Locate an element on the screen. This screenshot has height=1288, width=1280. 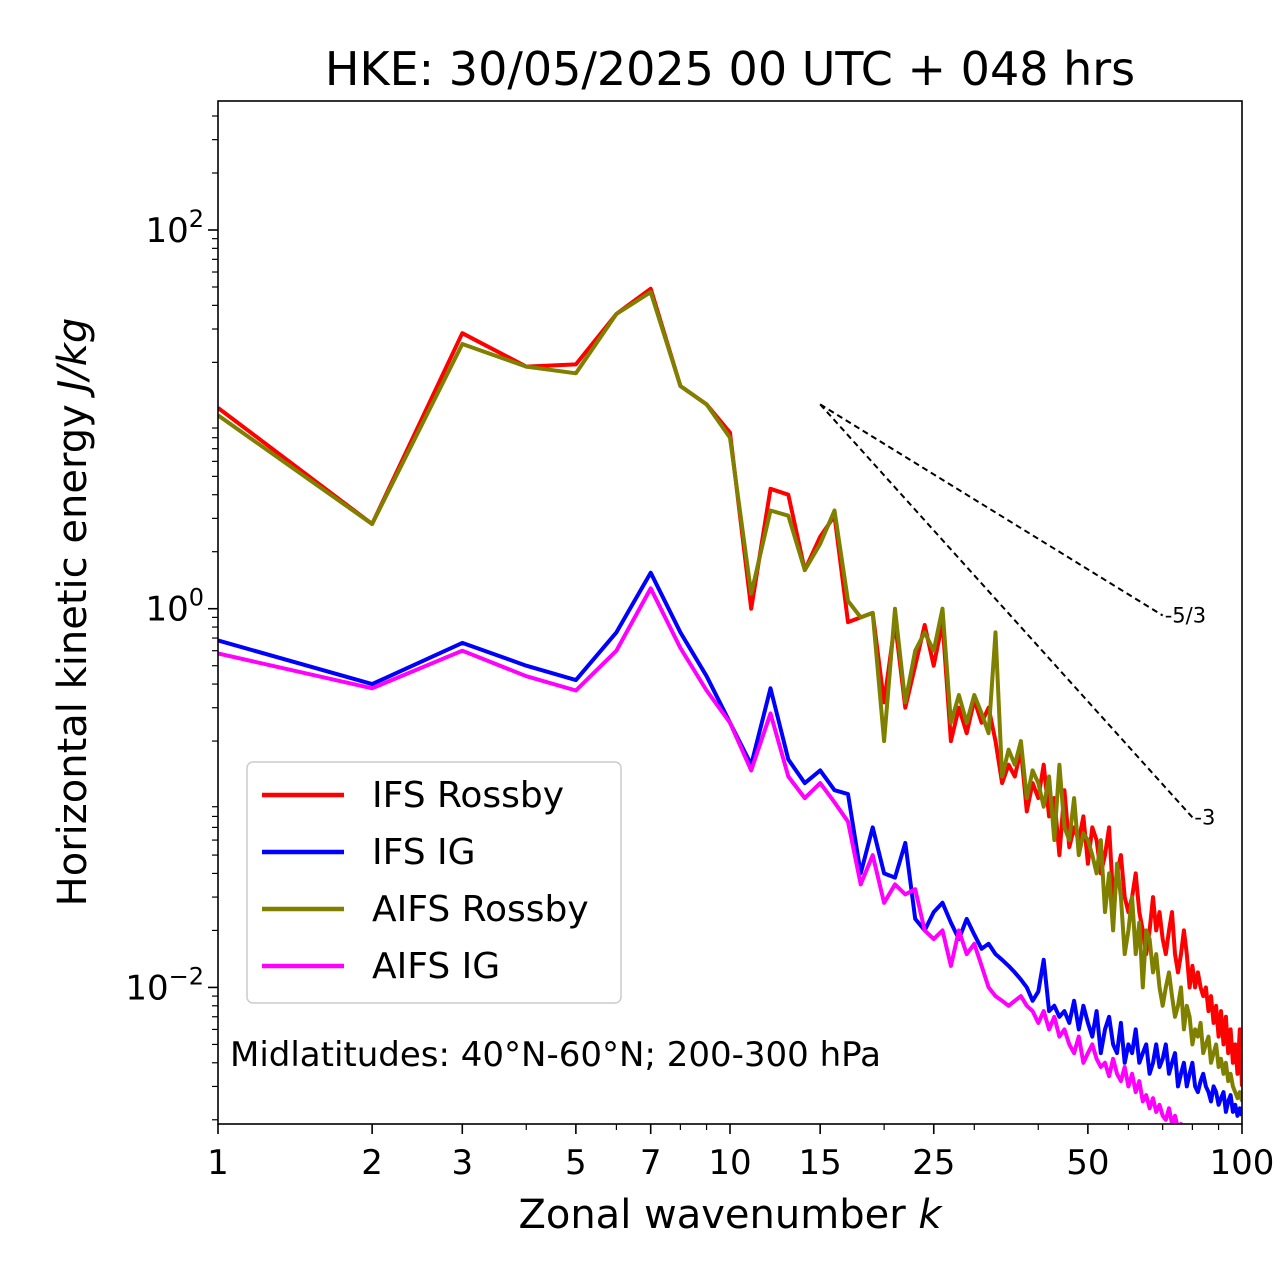
legend-label-aifs-rossby: AIFS Rossby is located at coordinates (480, 909).